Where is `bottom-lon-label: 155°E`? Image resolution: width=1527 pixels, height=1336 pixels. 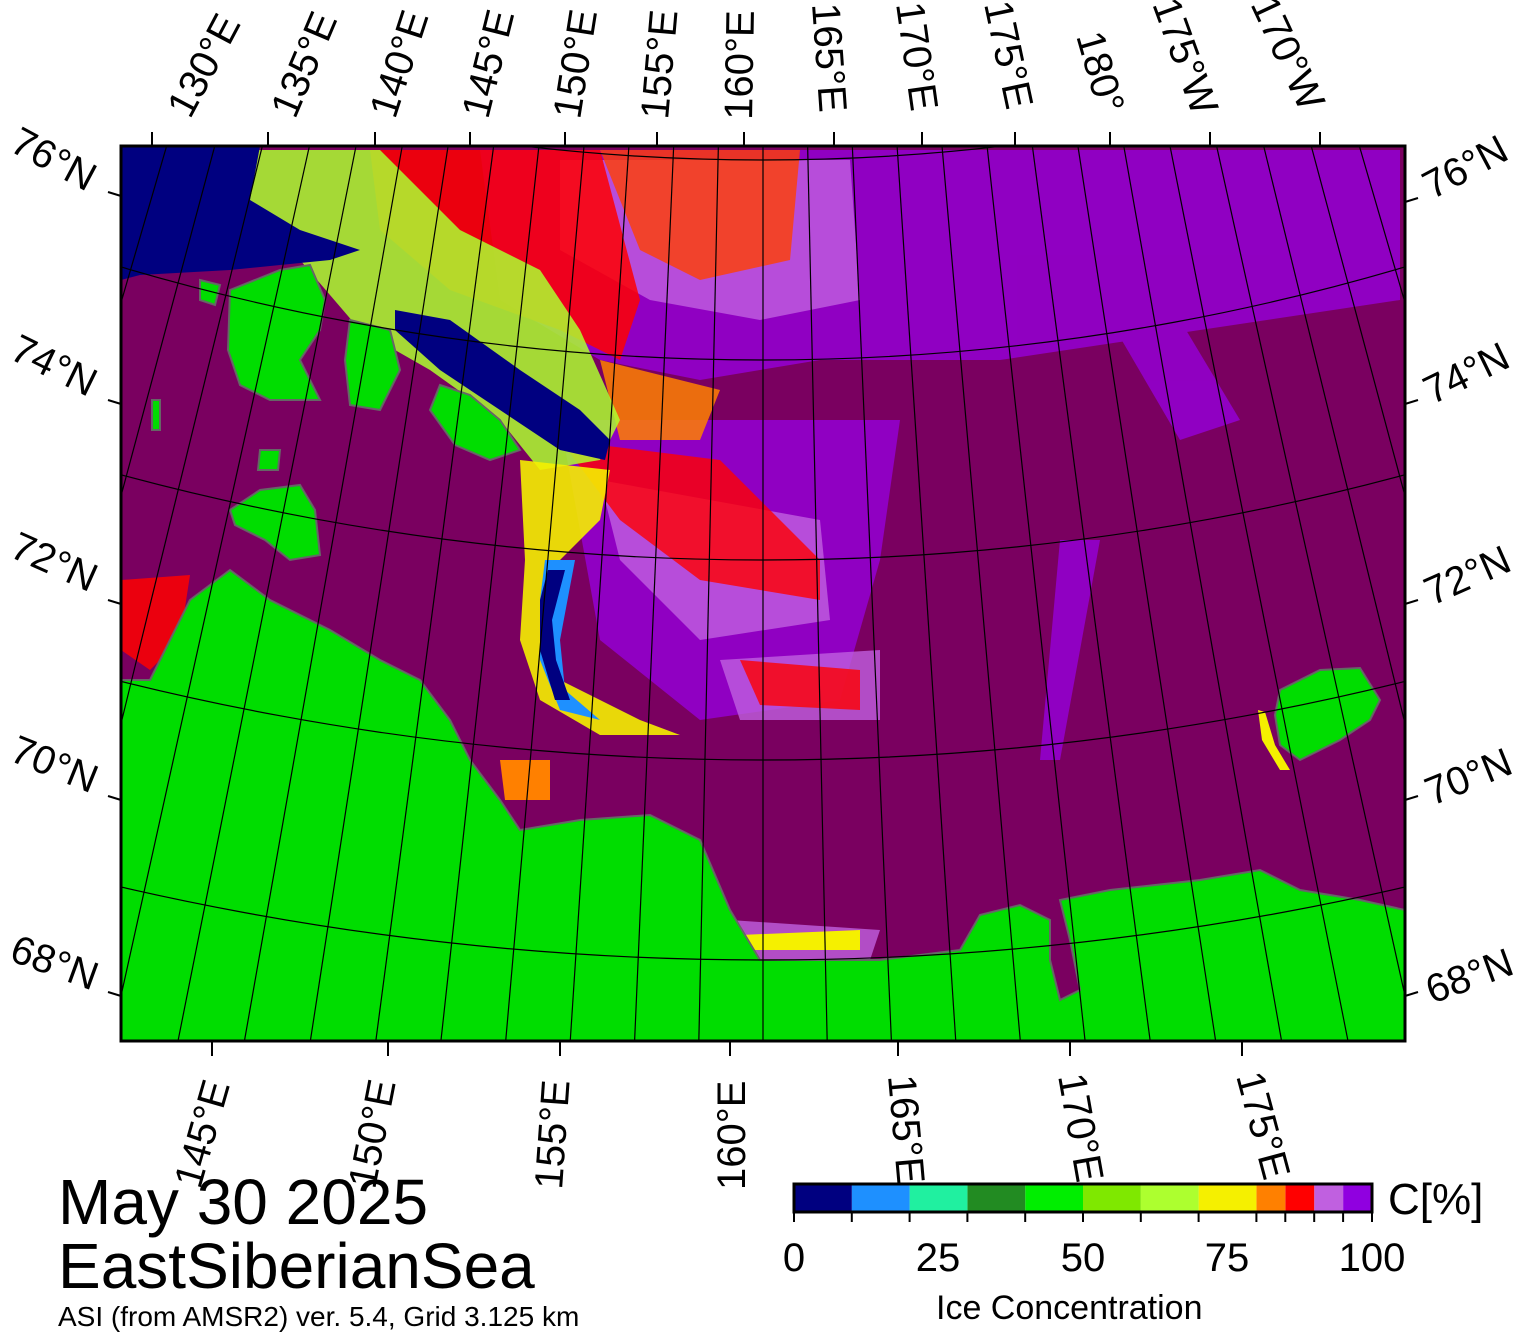
bottom-lon-label: 155°E is located at coordinates (553, 1134).